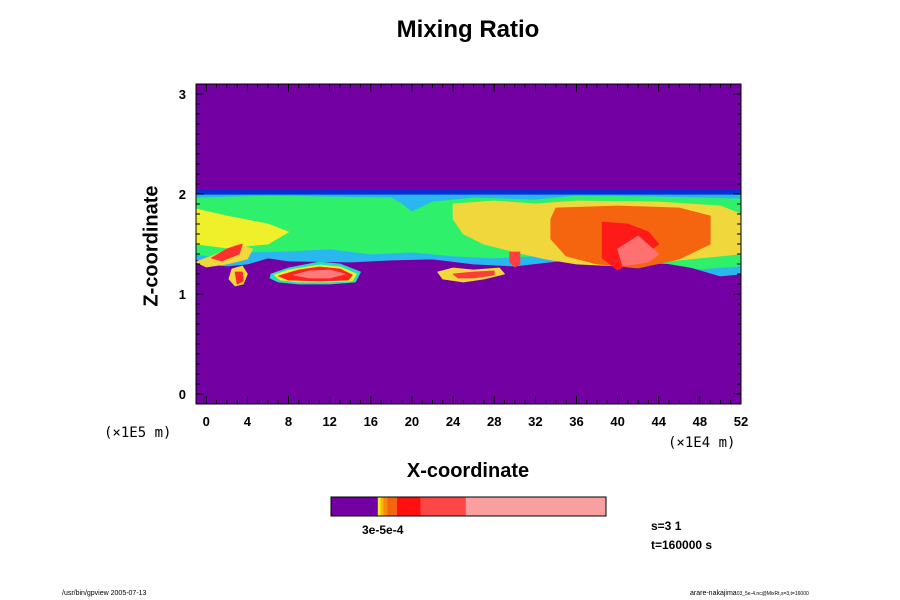  What do you see at coordinates (182, 294) in the screenshot?
I see `y-tick-label: 1` at bounding box center [182, 294].